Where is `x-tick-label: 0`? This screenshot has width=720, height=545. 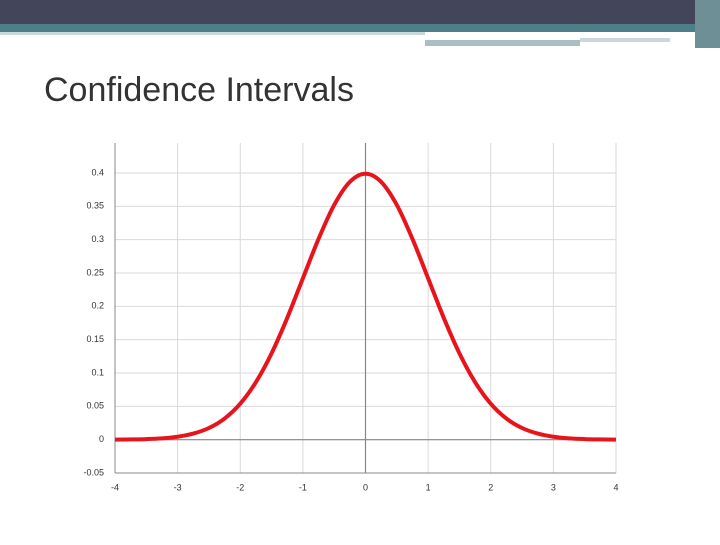 x-tick-label: 0 is located at coordinates (365, 487).